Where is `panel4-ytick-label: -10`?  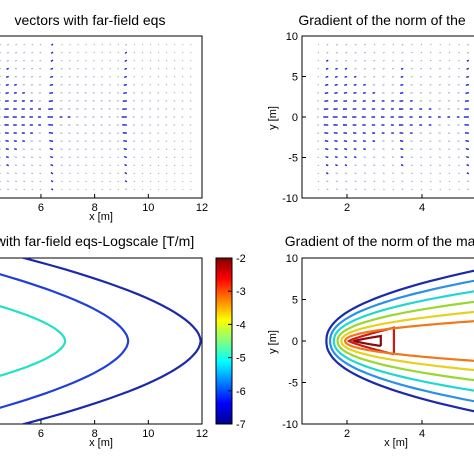
panel4-ytick-label: -10 is located at coordinates (290, 425).